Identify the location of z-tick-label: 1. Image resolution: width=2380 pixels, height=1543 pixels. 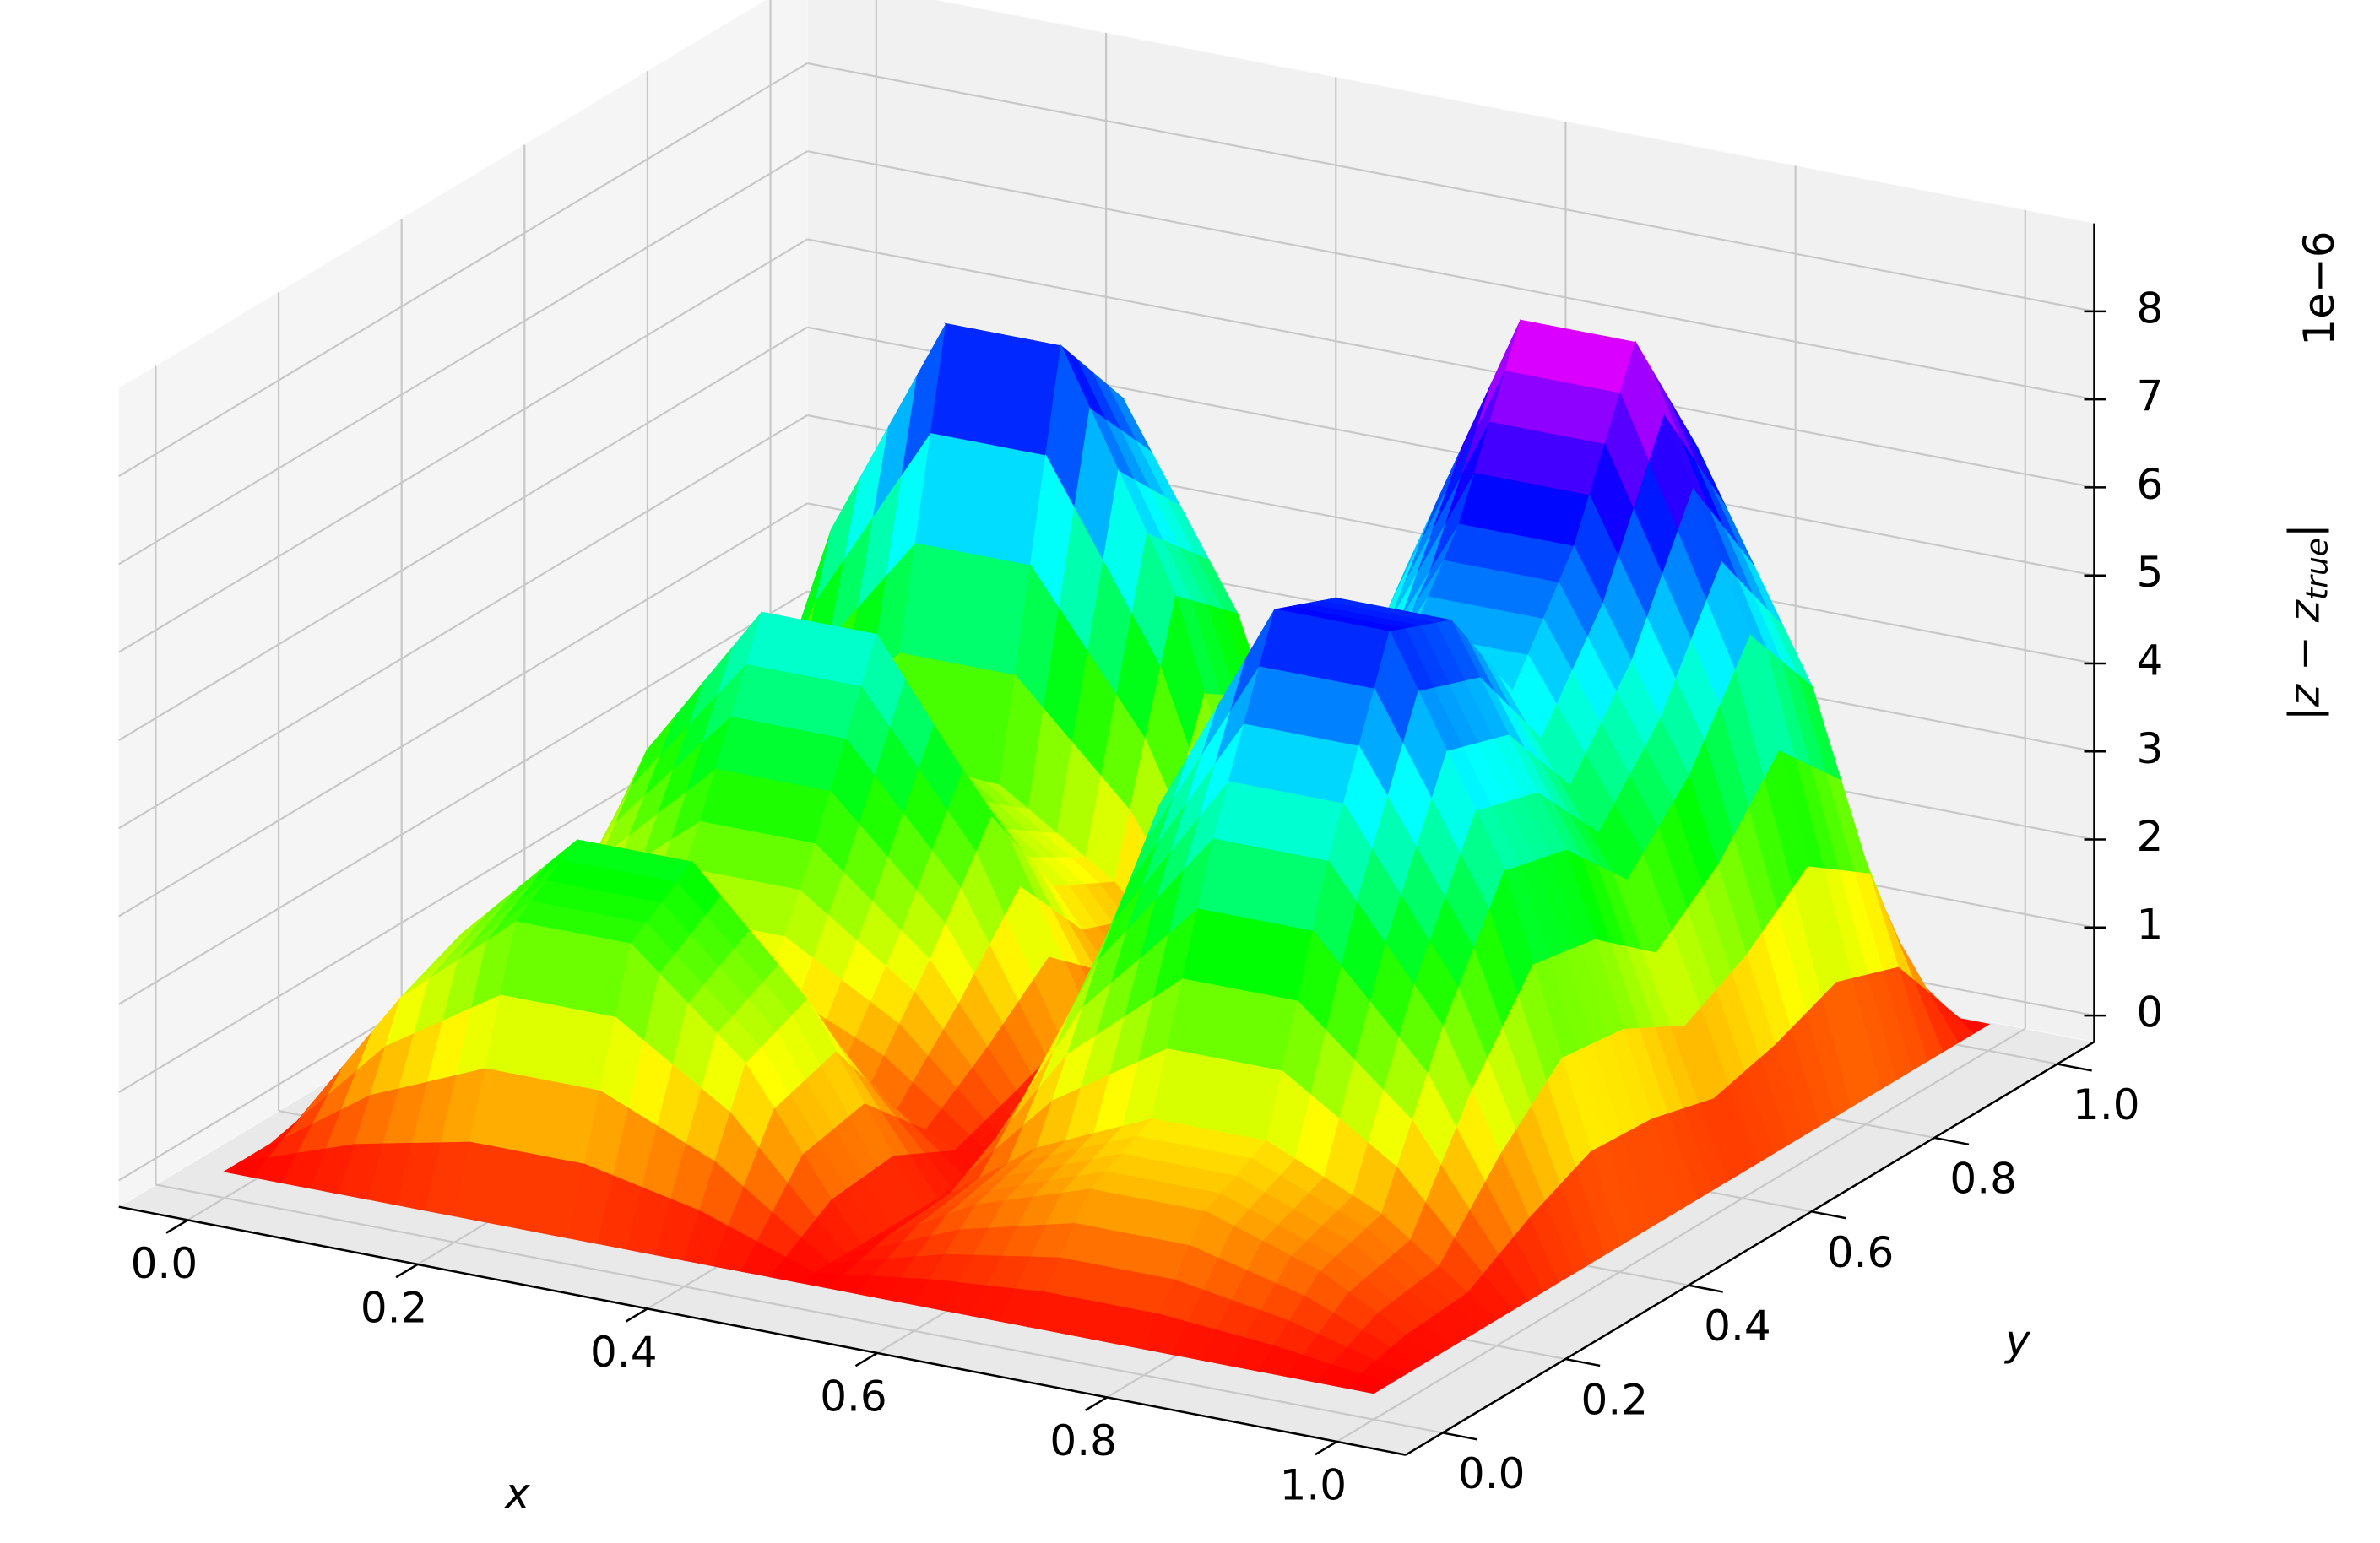
(2150, 924).